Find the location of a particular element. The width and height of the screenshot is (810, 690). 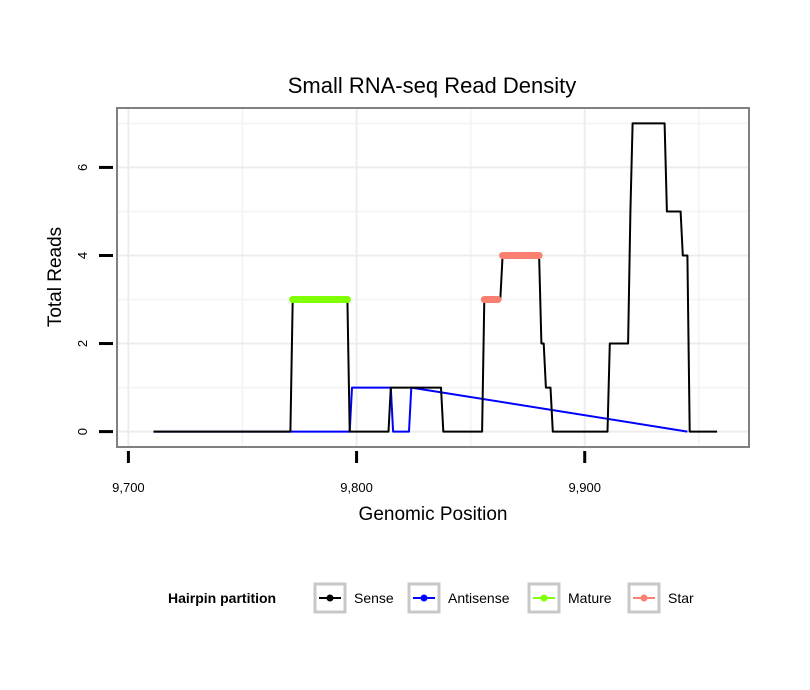

legend-items: Sense Antisense Mature Star is located at coordinates (503, 598).